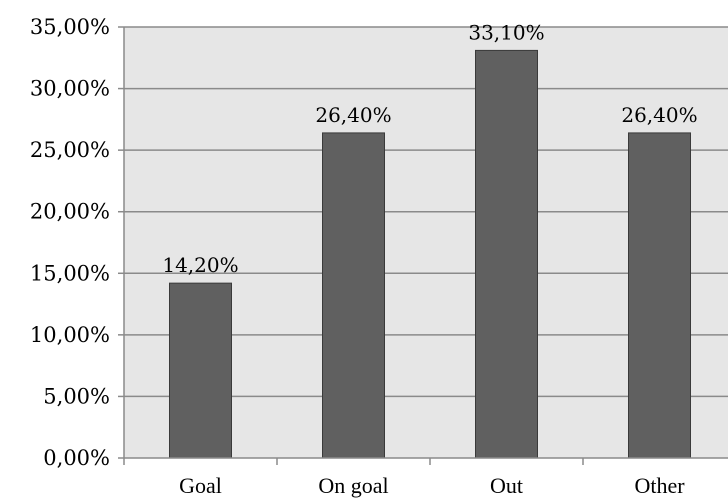 The width and height of the screenshot is (728, 499). What do you see at coordinates (659, 295) in the screenshot?
I see `bar-other` at bounding box center [659, 295].